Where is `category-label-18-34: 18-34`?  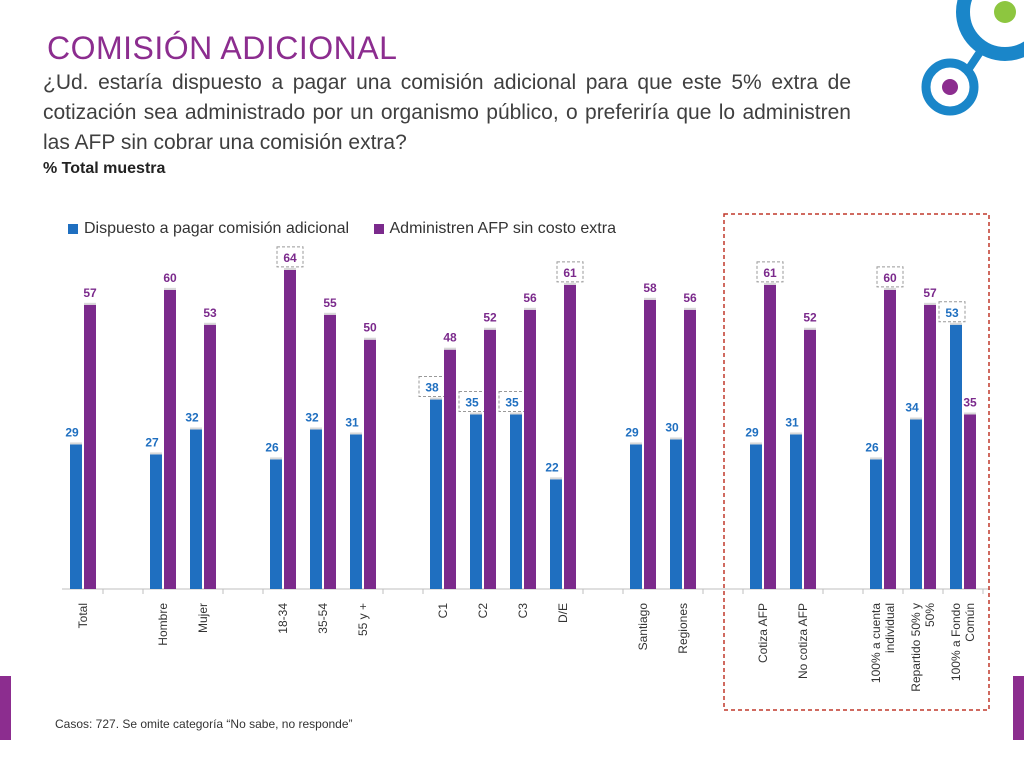 category-label-18-34: 18-34 is located at coordinates (283, 618).